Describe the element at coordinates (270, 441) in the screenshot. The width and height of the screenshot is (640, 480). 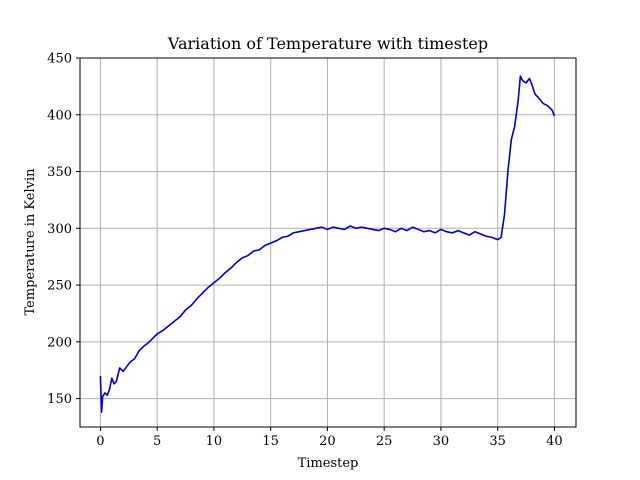
I see `x-tick-label: 15` at that location.